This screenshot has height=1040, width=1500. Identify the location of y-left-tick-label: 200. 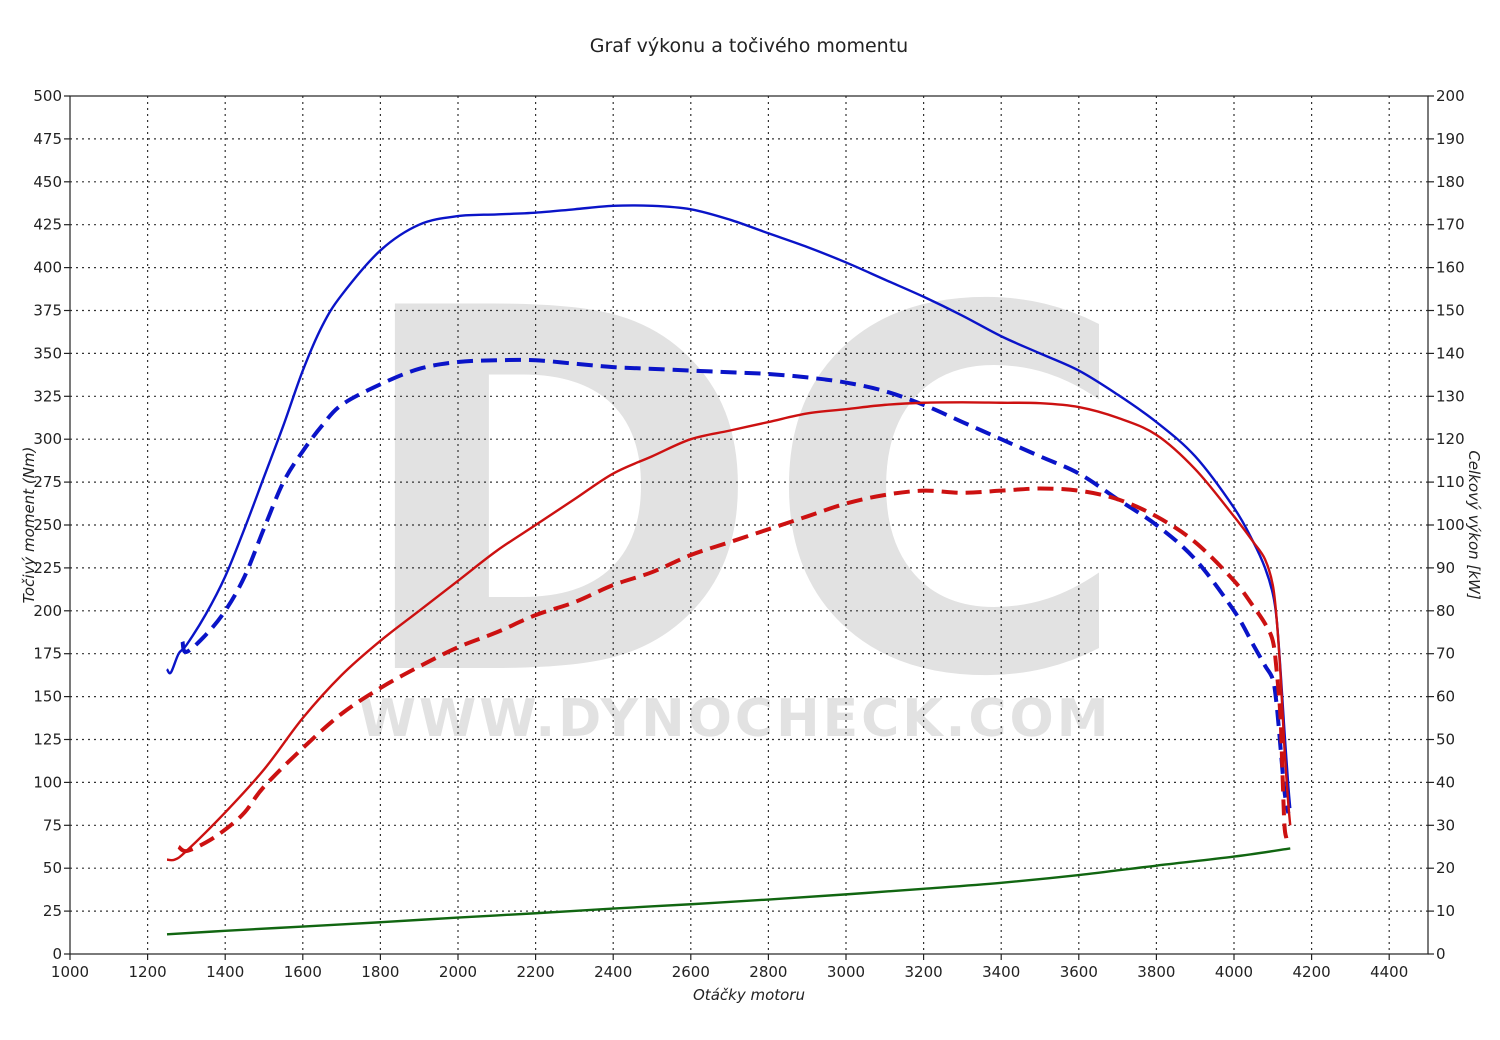
(47, 611).